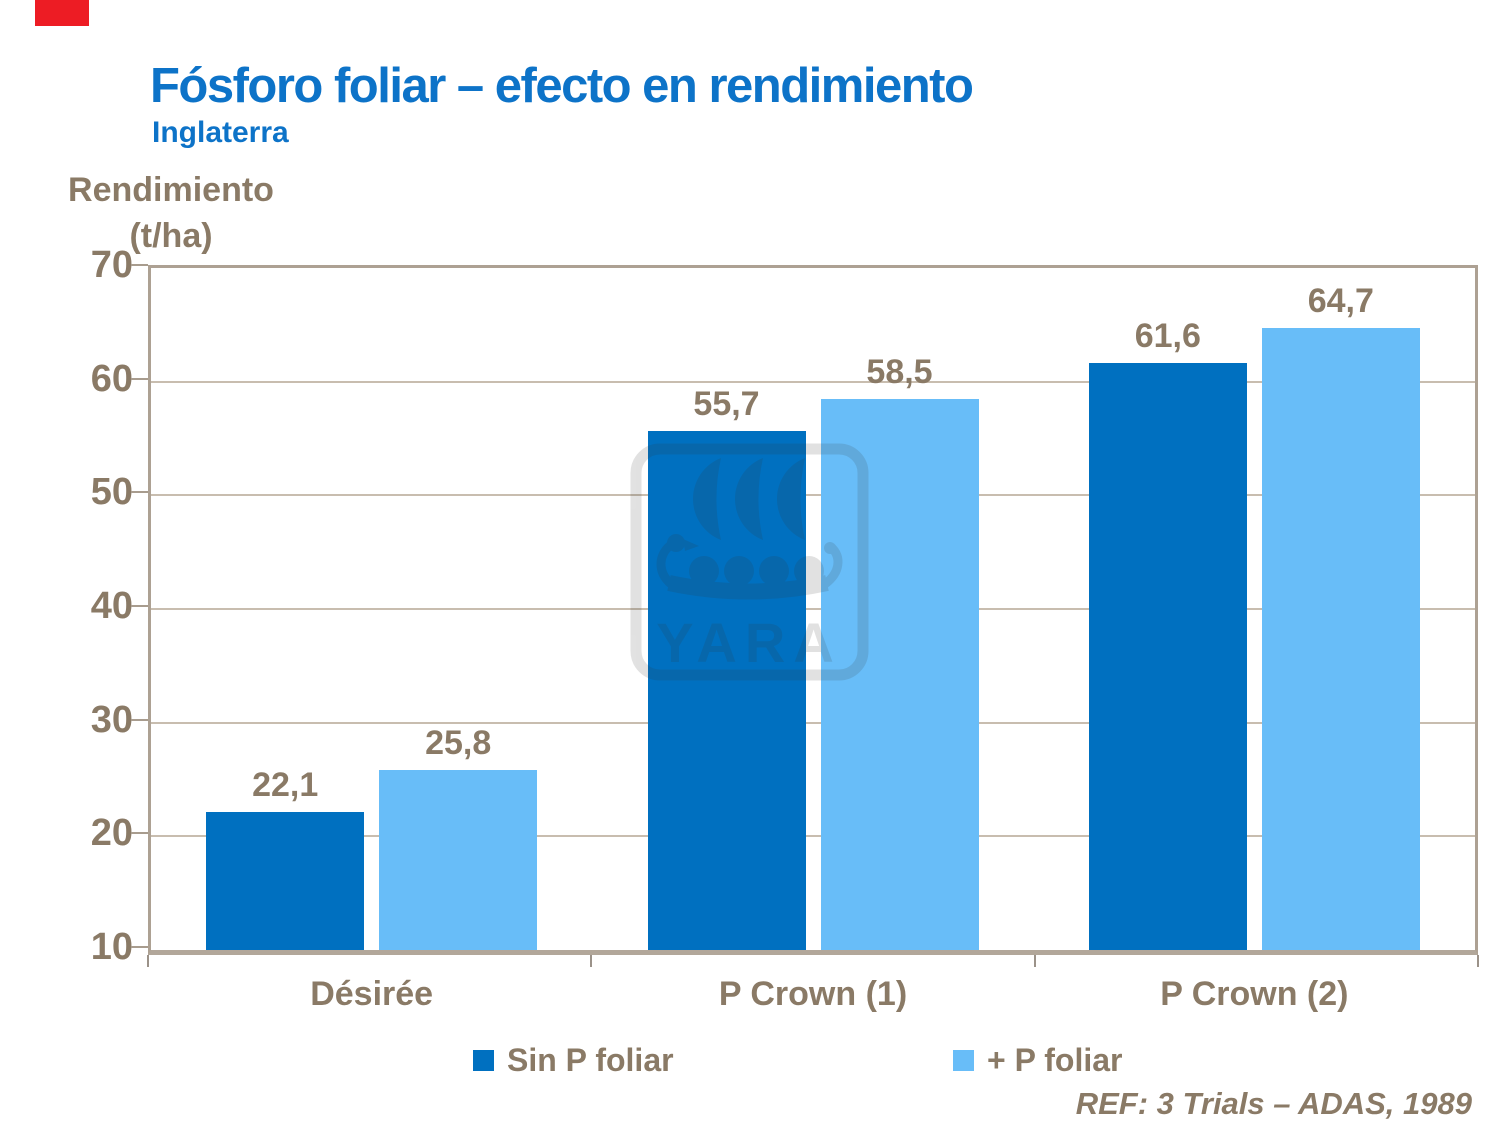  Describe the element at coordinates (220, 132) in the screenshot. I see `page-subtitle: Inglaterra` at that location.